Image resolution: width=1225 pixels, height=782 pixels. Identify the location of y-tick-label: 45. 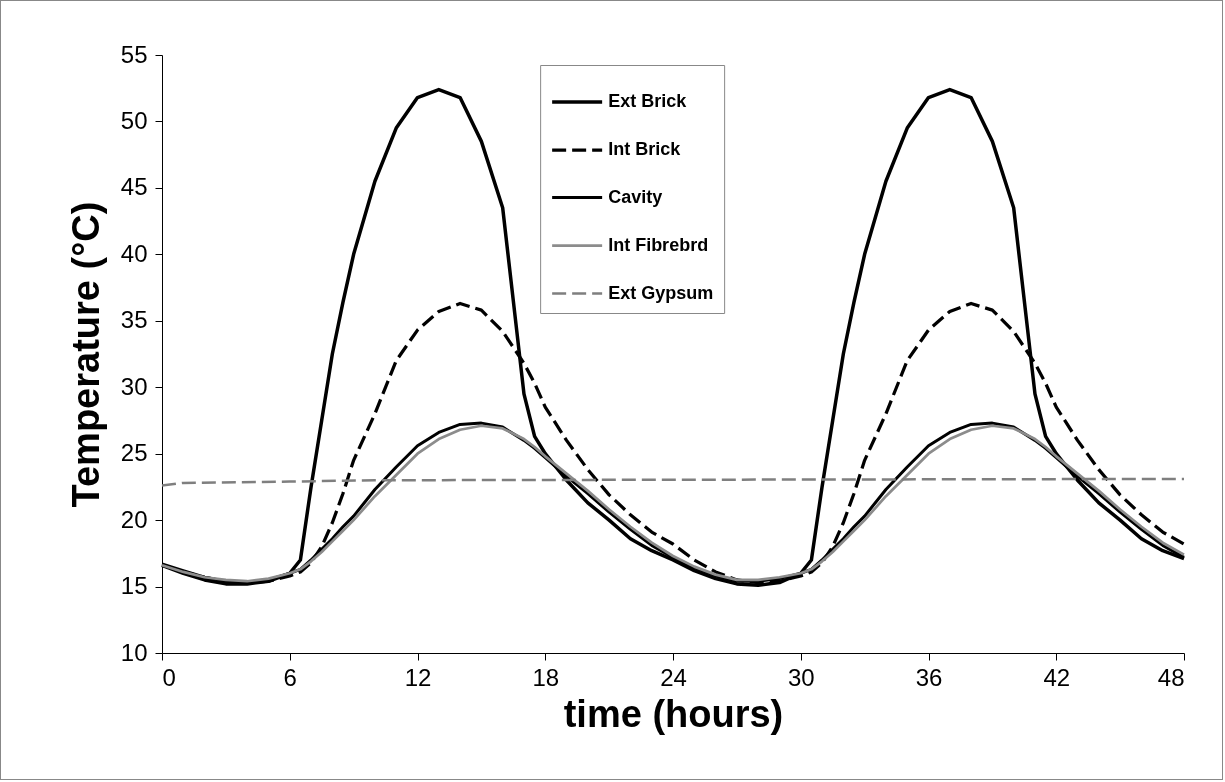
(134, 187).